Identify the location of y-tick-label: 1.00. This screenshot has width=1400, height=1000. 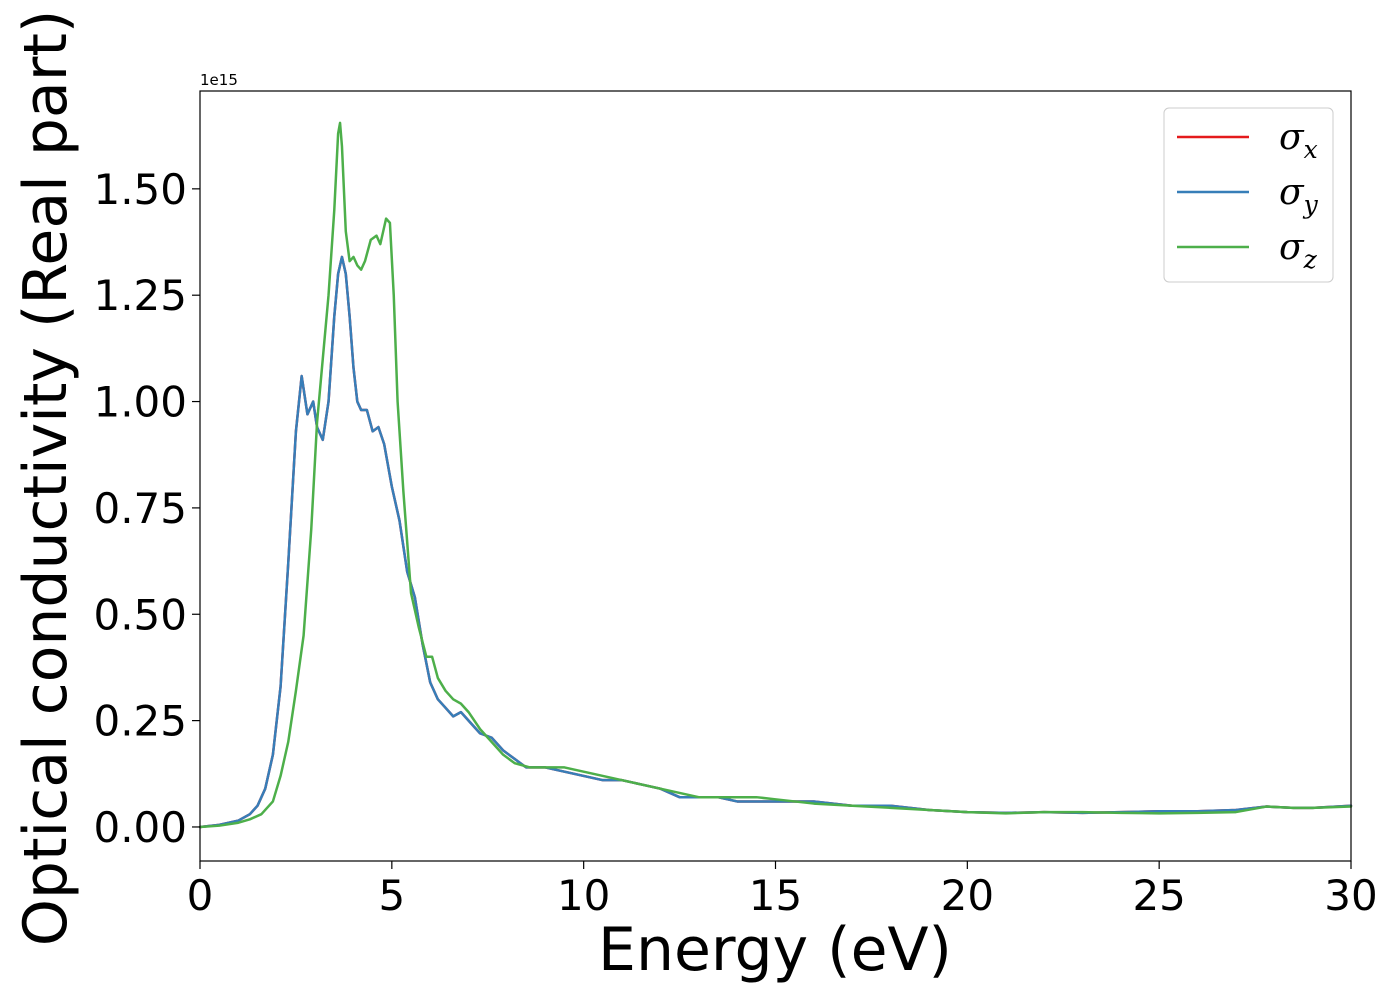
(140, 402).